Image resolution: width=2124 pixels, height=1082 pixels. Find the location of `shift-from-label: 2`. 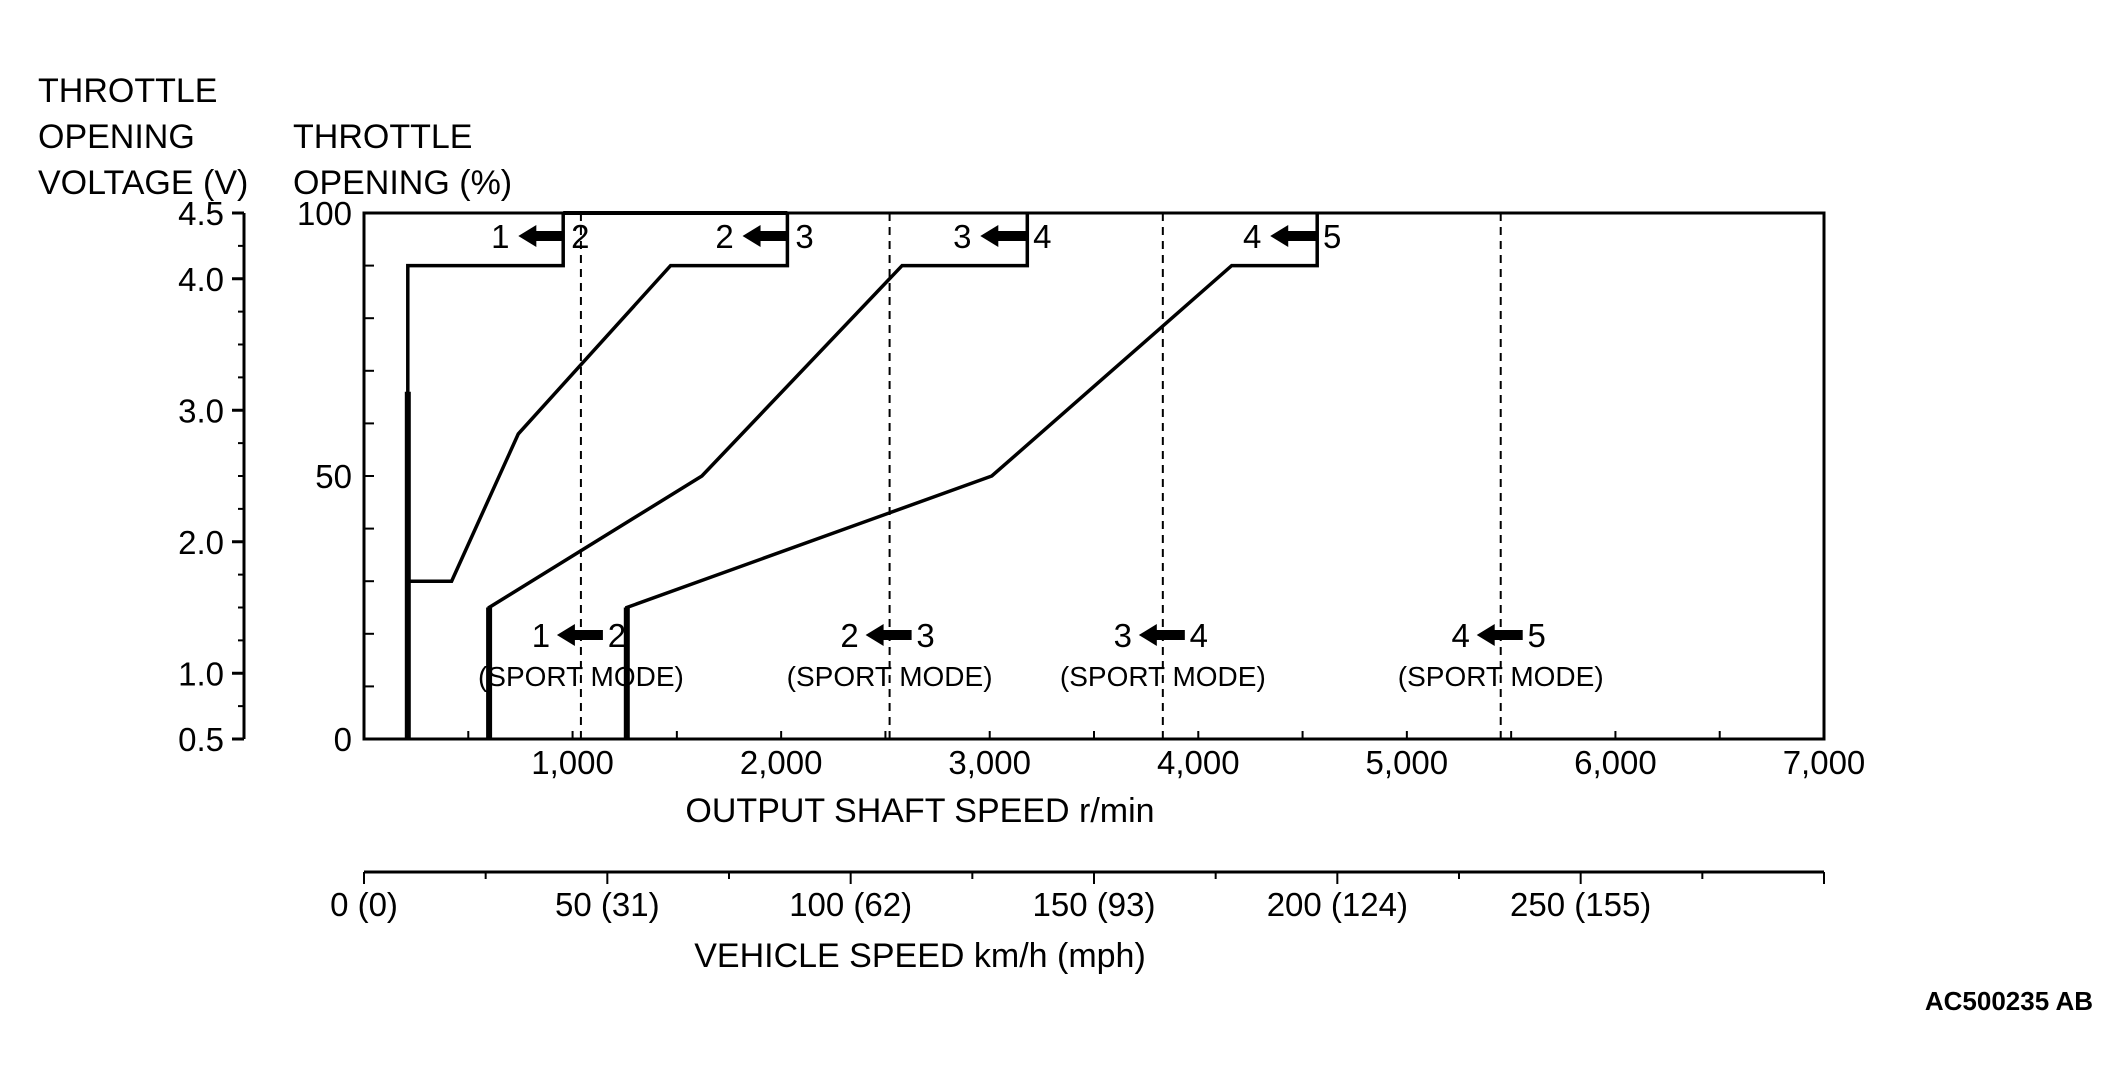

shift-from-label: 2 is located at coordinates (724, 236).